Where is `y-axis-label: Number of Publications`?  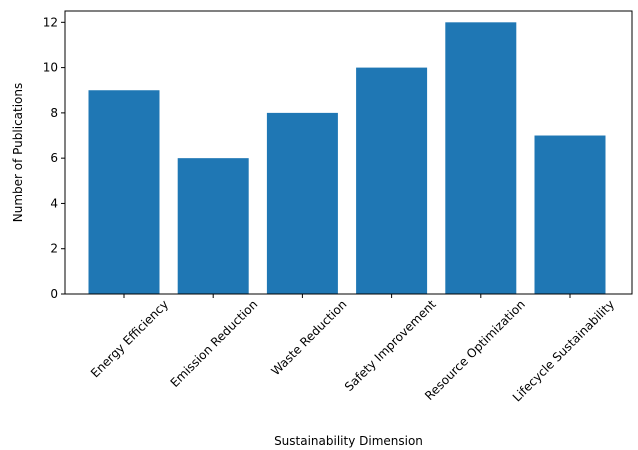
y-axis-label: Number of Publications is located at coordinates (18, 153).